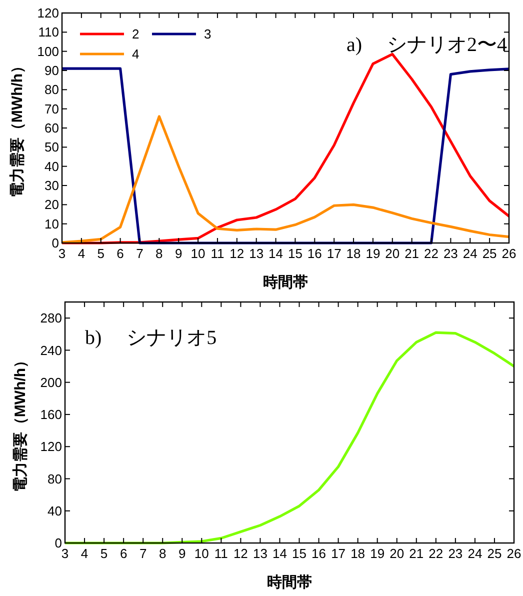 Image resolution: width=523 pixels, height=596 pixels. What do you see at coordinates (51, 147) in the screenshot?
I see `y-tick-label: 50` at bounding box center [51, 147].